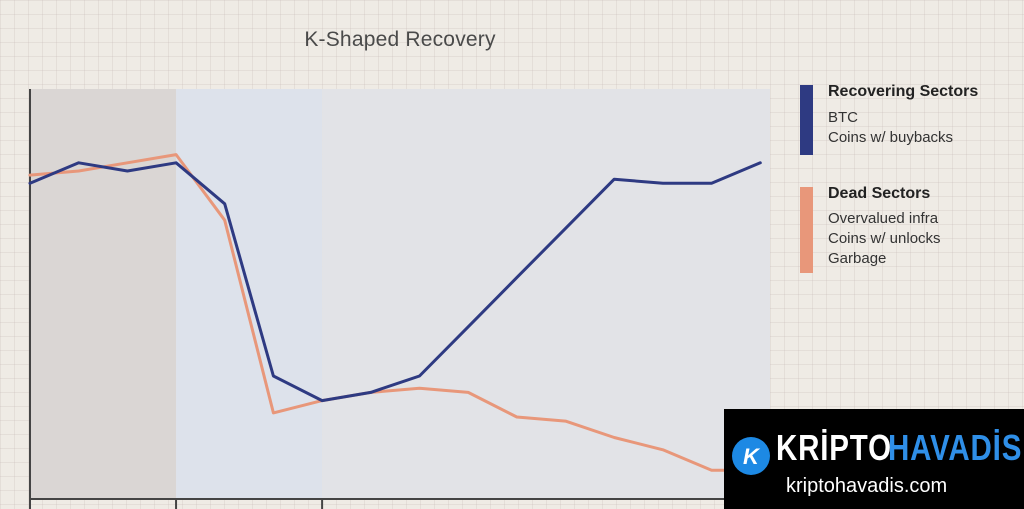 This screenshot has height=509, width=1024. Describe the element at coordinates (806, 230) in the screenshot. I see `legend-swatch-dead` at that location.